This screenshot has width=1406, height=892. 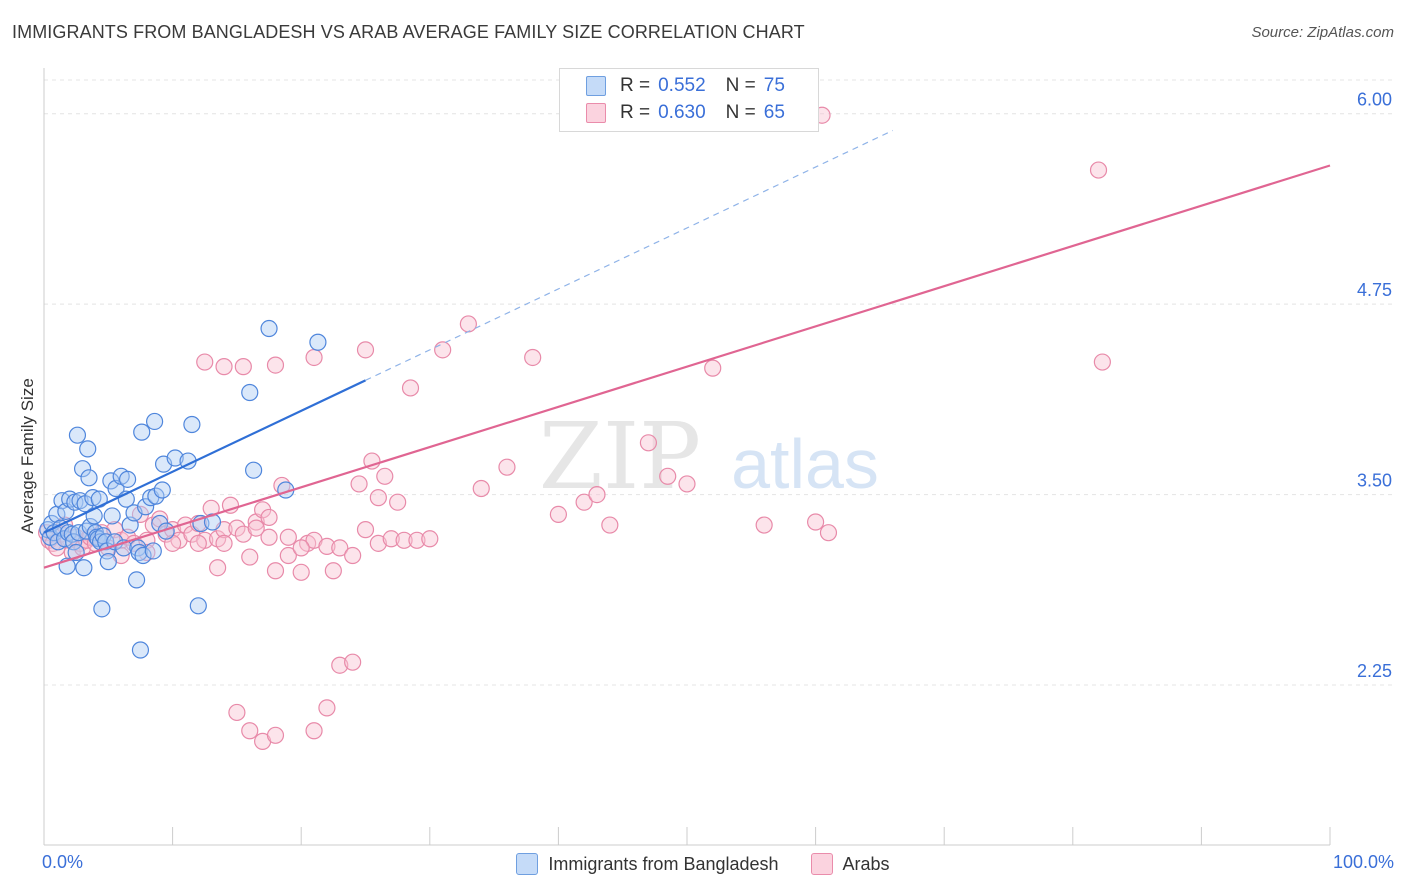 I want to click on y-tick-label: 4.75, so click(x=1374, y=290).